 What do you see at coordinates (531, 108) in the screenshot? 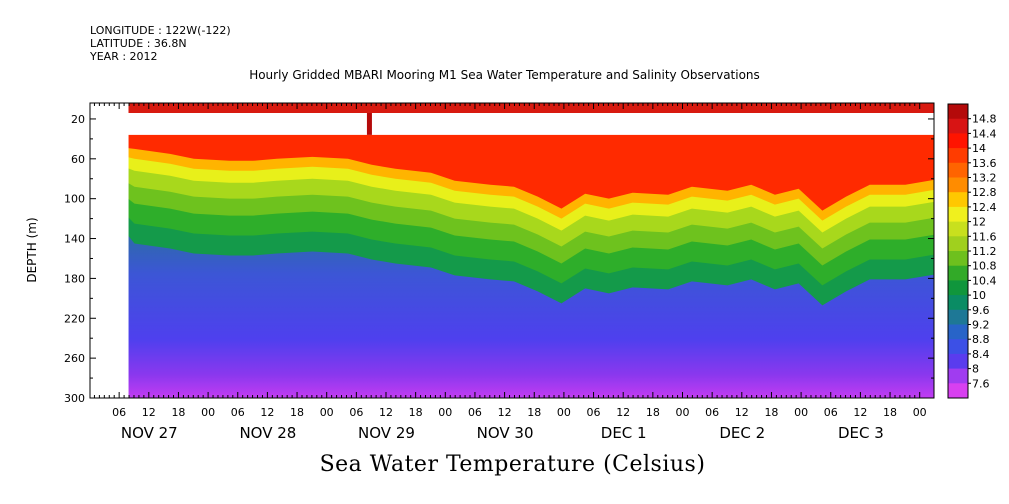
I see `surface-band` at bounding box center [531, 108].